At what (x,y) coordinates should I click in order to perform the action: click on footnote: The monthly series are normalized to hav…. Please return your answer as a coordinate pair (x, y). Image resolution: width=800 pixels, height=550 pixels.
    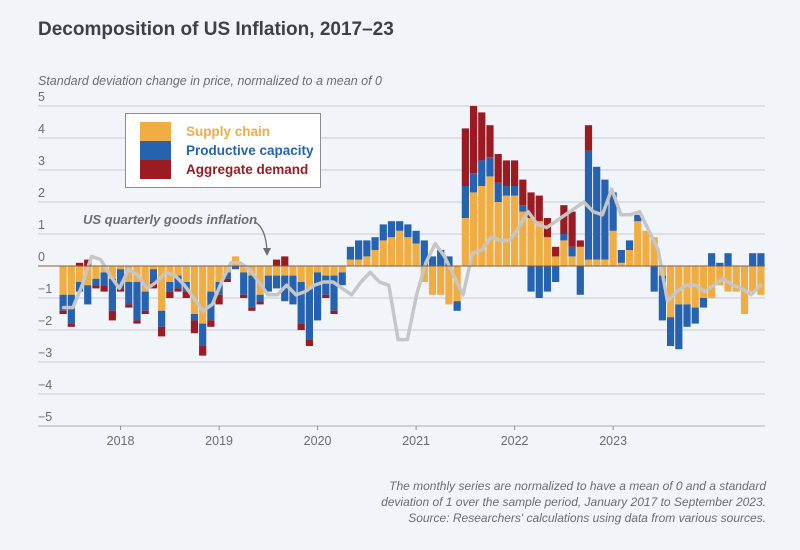
    Looking at the image, I should click on (536, 502).